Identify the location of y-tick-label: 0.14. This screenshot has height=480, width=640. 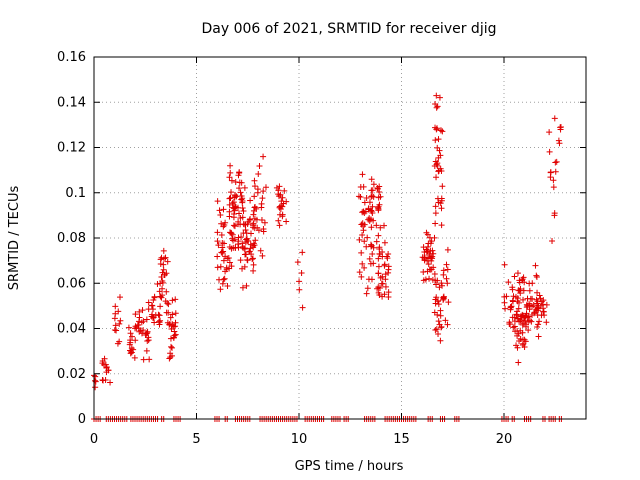
(71, 102).